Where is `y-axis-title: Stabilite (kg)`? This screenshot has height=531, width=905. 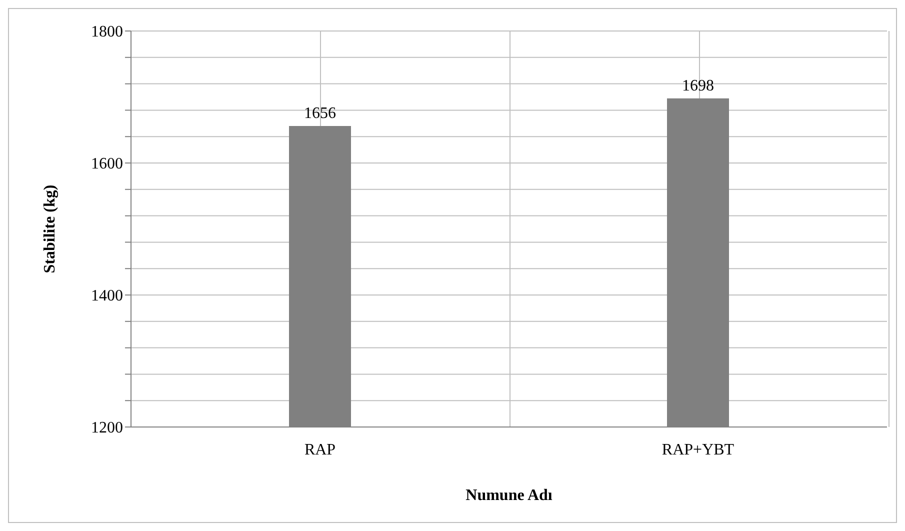
y-axis-title: Stabilite (kg) is located at coordinates (50, 229).